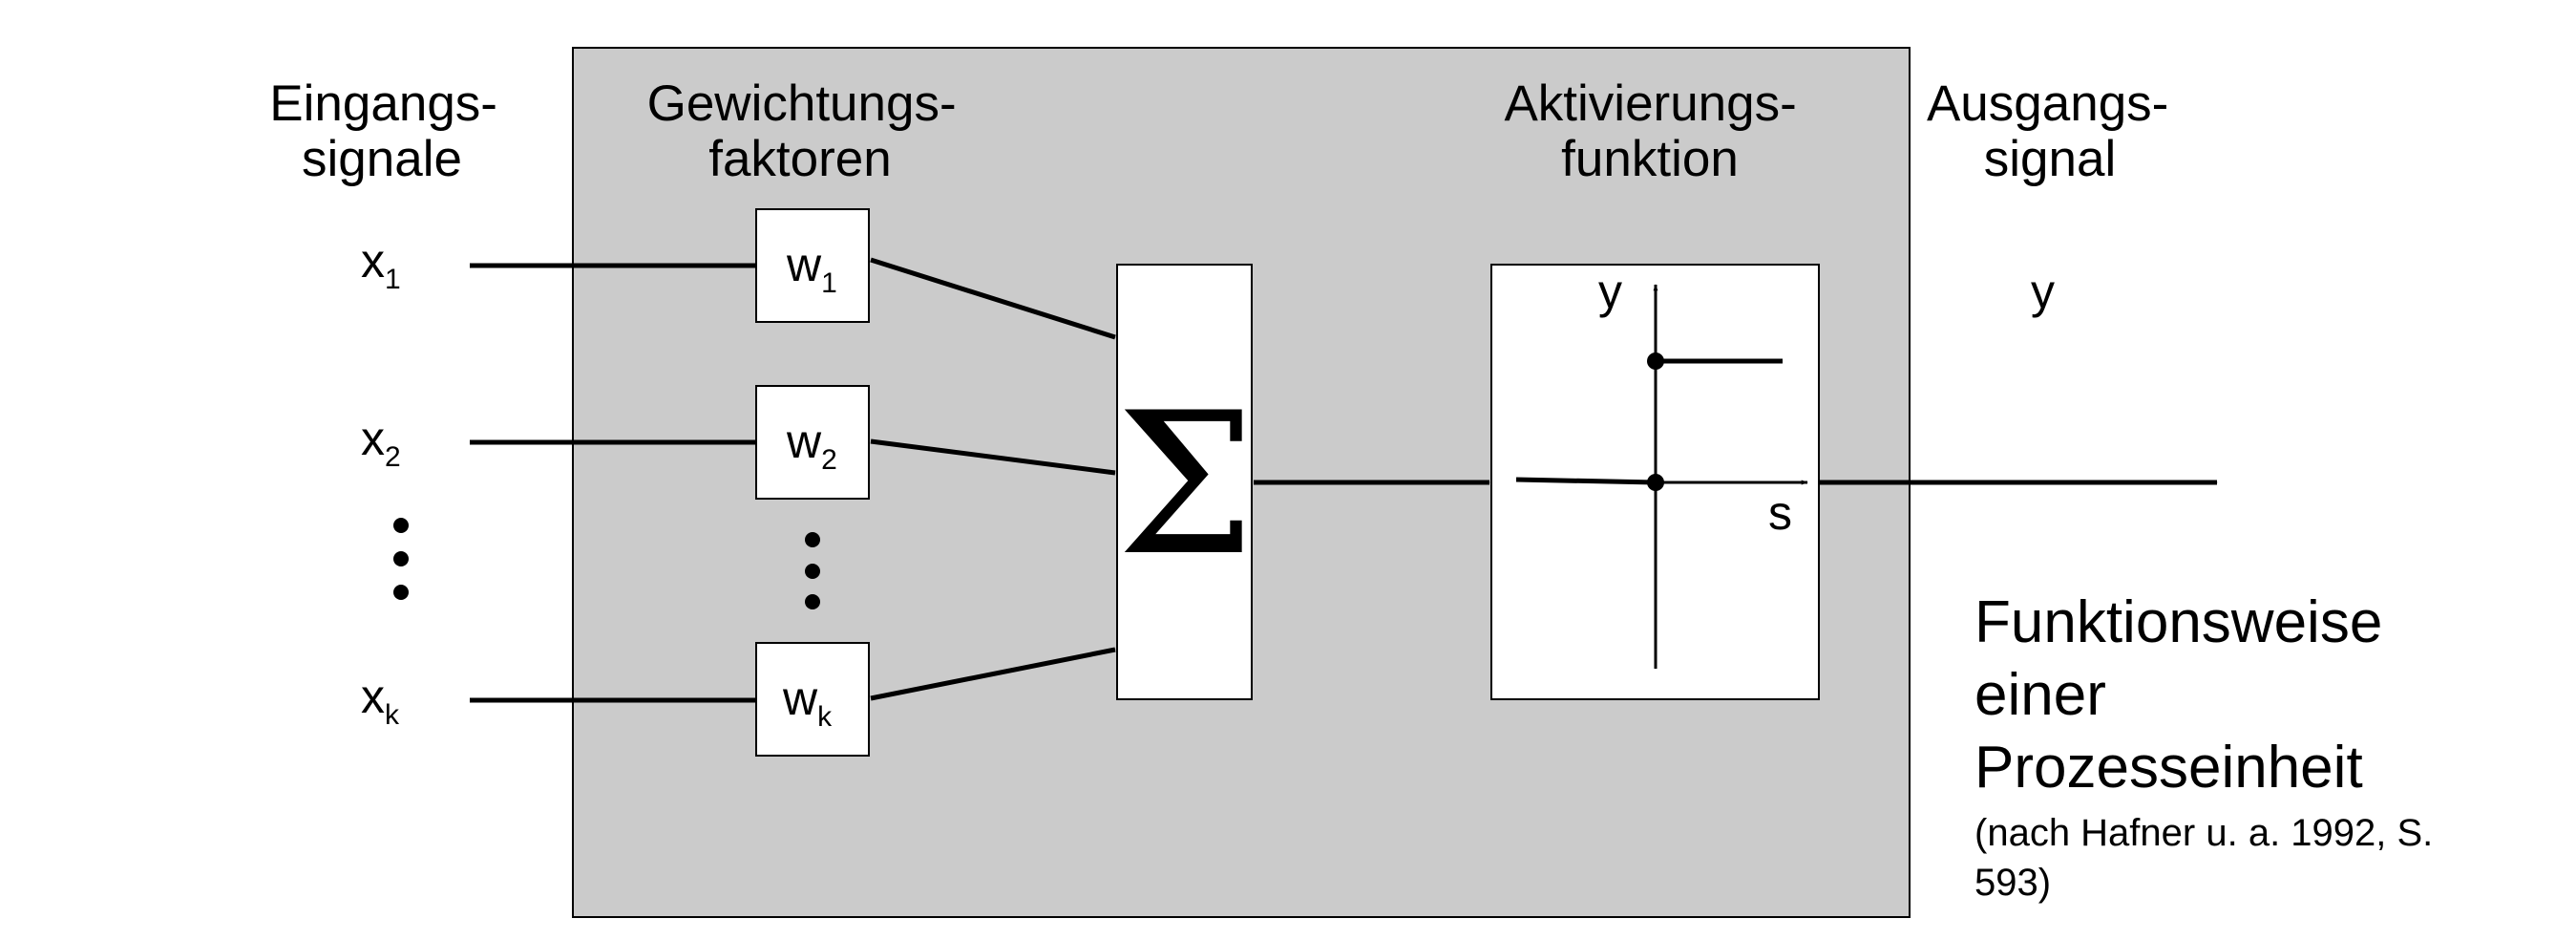 The image size is (2576, 940). What do you see at coordinates (809, 131) in the screenshot?
I see `weights-header: Gewichtungs- faktoren` at bounding box center [809, 131].